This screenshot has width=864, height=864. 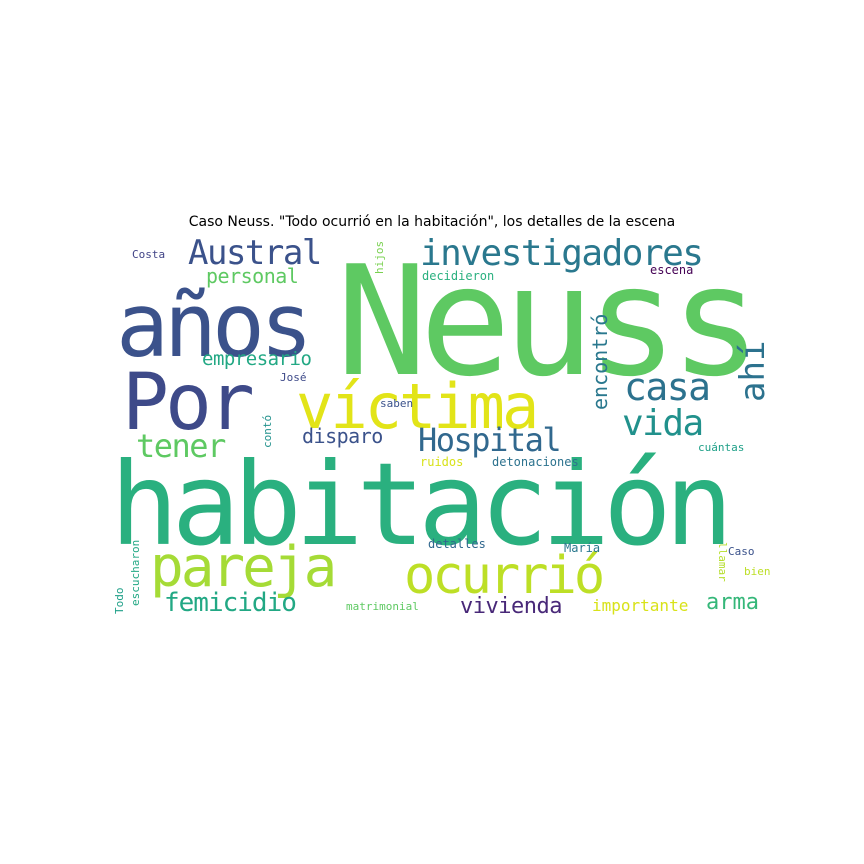 I want to click on word-llamar: llamar, so click(x=722, y=562).